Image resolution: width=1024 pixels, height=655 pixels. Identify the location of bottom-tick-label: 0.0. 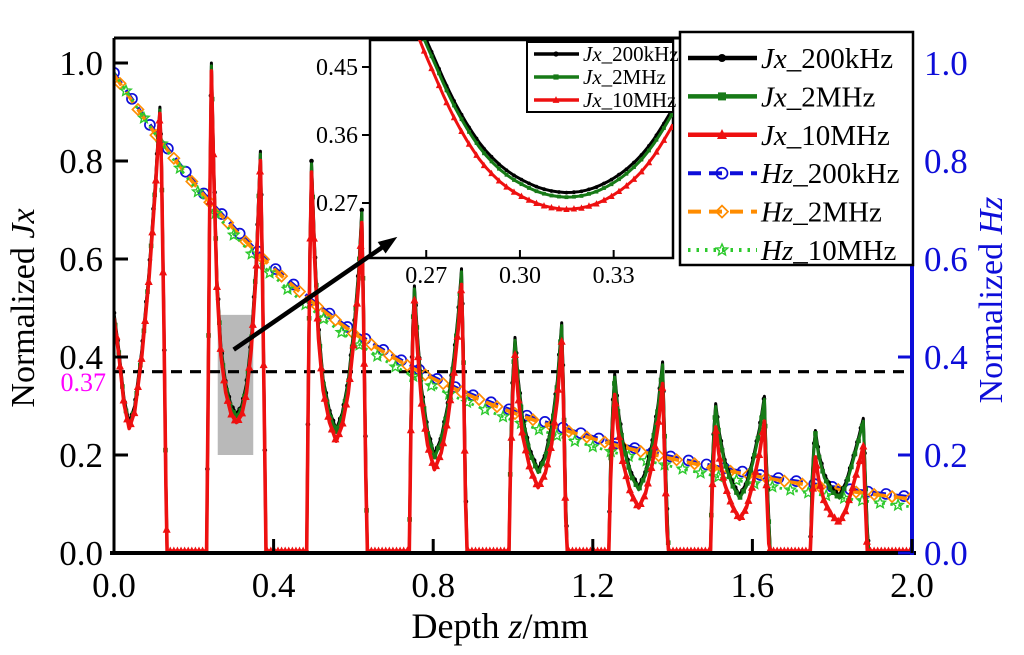
(114, 585).